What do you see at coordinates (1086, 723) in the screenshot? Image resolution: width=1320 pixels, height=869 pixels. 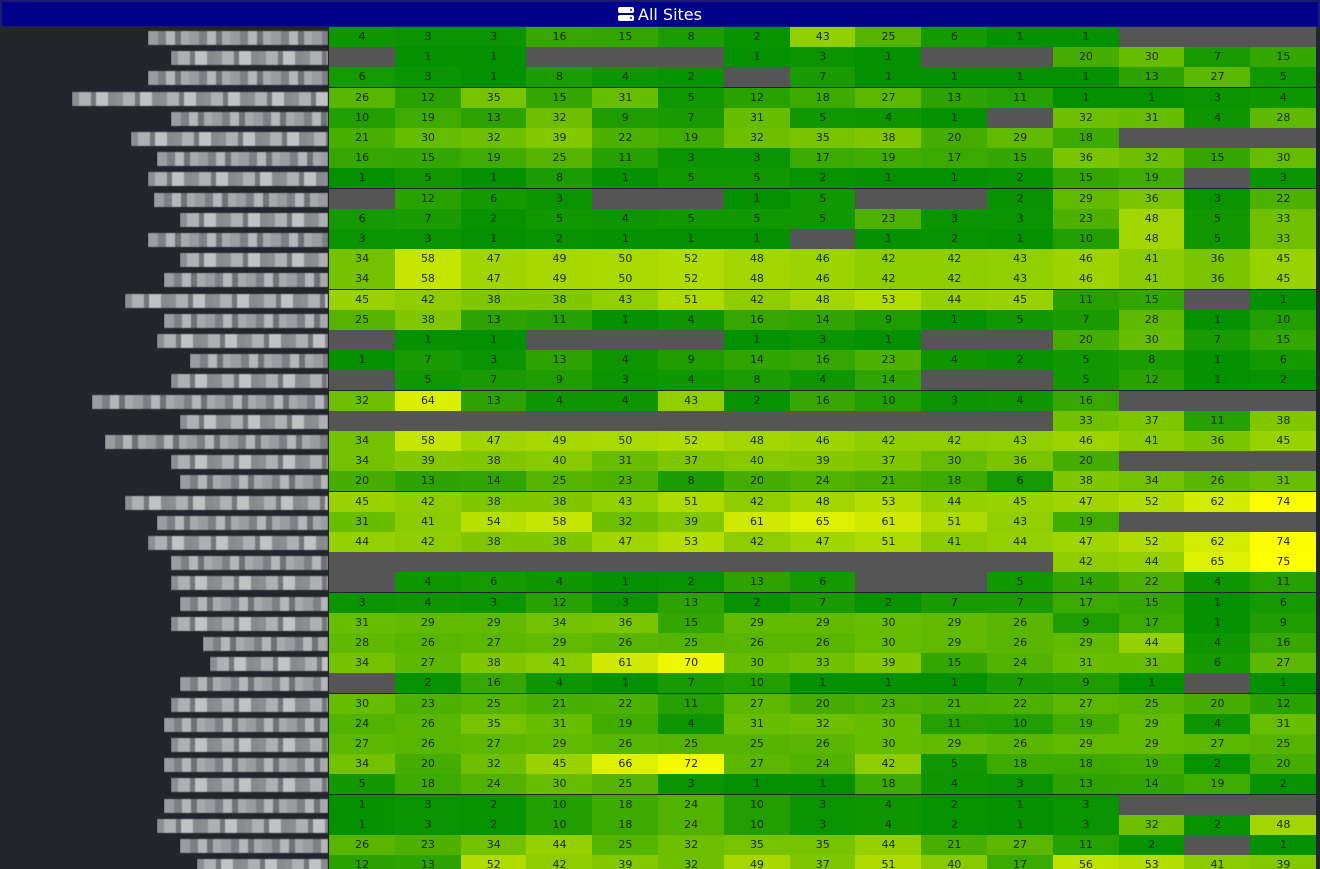 I see `heatmap-cell: 19` at bounding box center [1086, 723].